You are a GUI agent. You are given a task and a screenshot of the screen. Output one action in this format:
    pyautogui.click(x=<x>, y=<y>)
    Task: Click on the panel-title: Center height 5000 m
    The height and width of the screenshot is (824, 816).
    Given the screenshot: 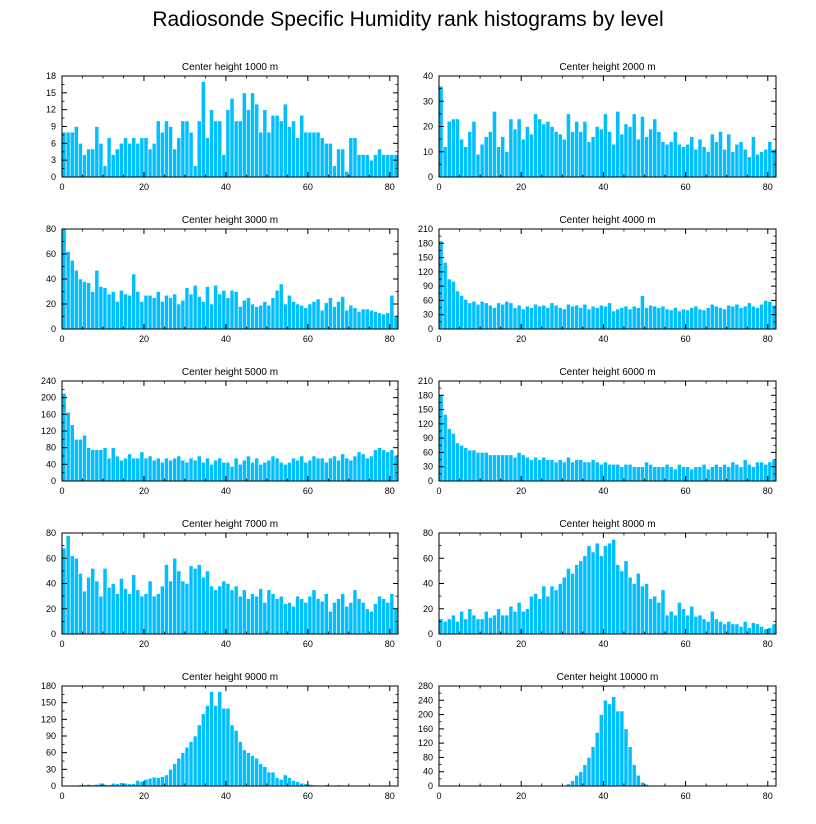 What is the action you would take?
    pyautogui.click(x=230, y=372)
    